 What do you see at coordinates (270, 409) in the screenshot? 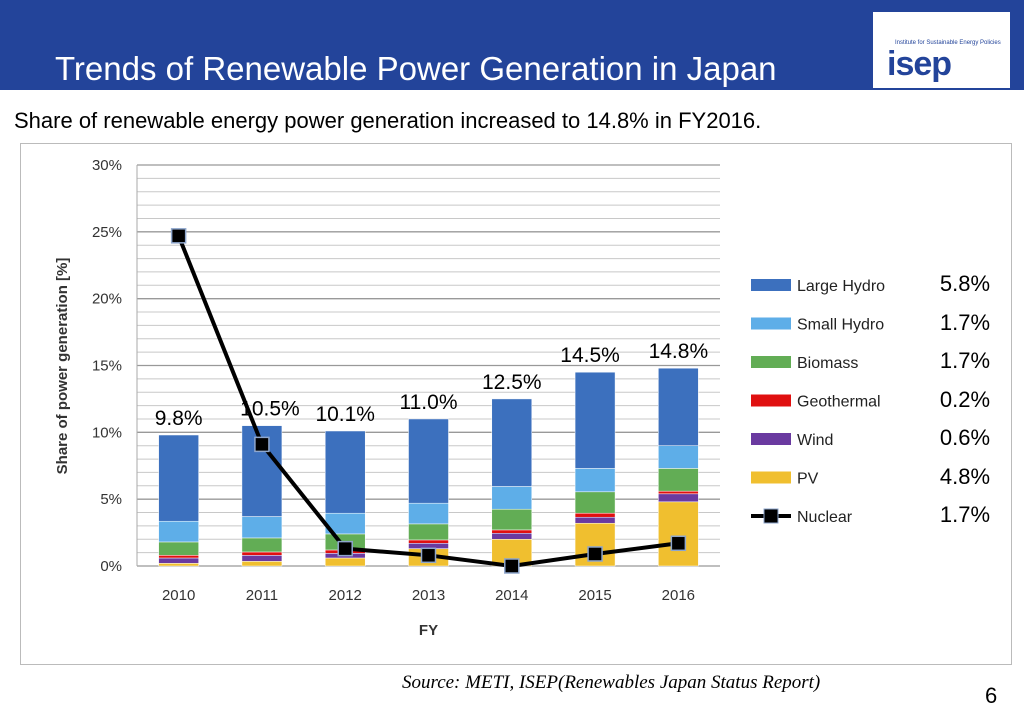
I see `total-label: 10.5%` at bounding box center [270, 409].